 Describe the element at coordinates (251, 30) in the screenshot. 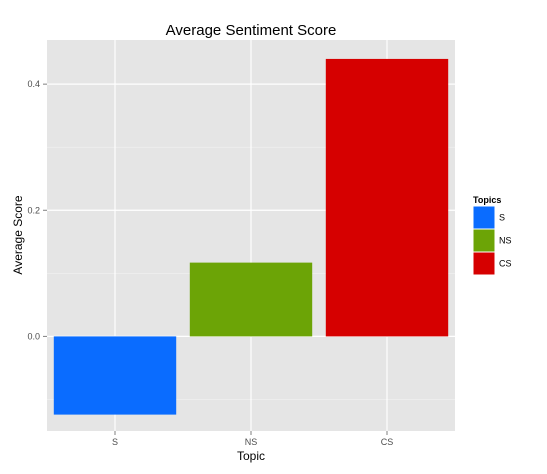

I see `chart-title: Average Sentiment Score` at that location.